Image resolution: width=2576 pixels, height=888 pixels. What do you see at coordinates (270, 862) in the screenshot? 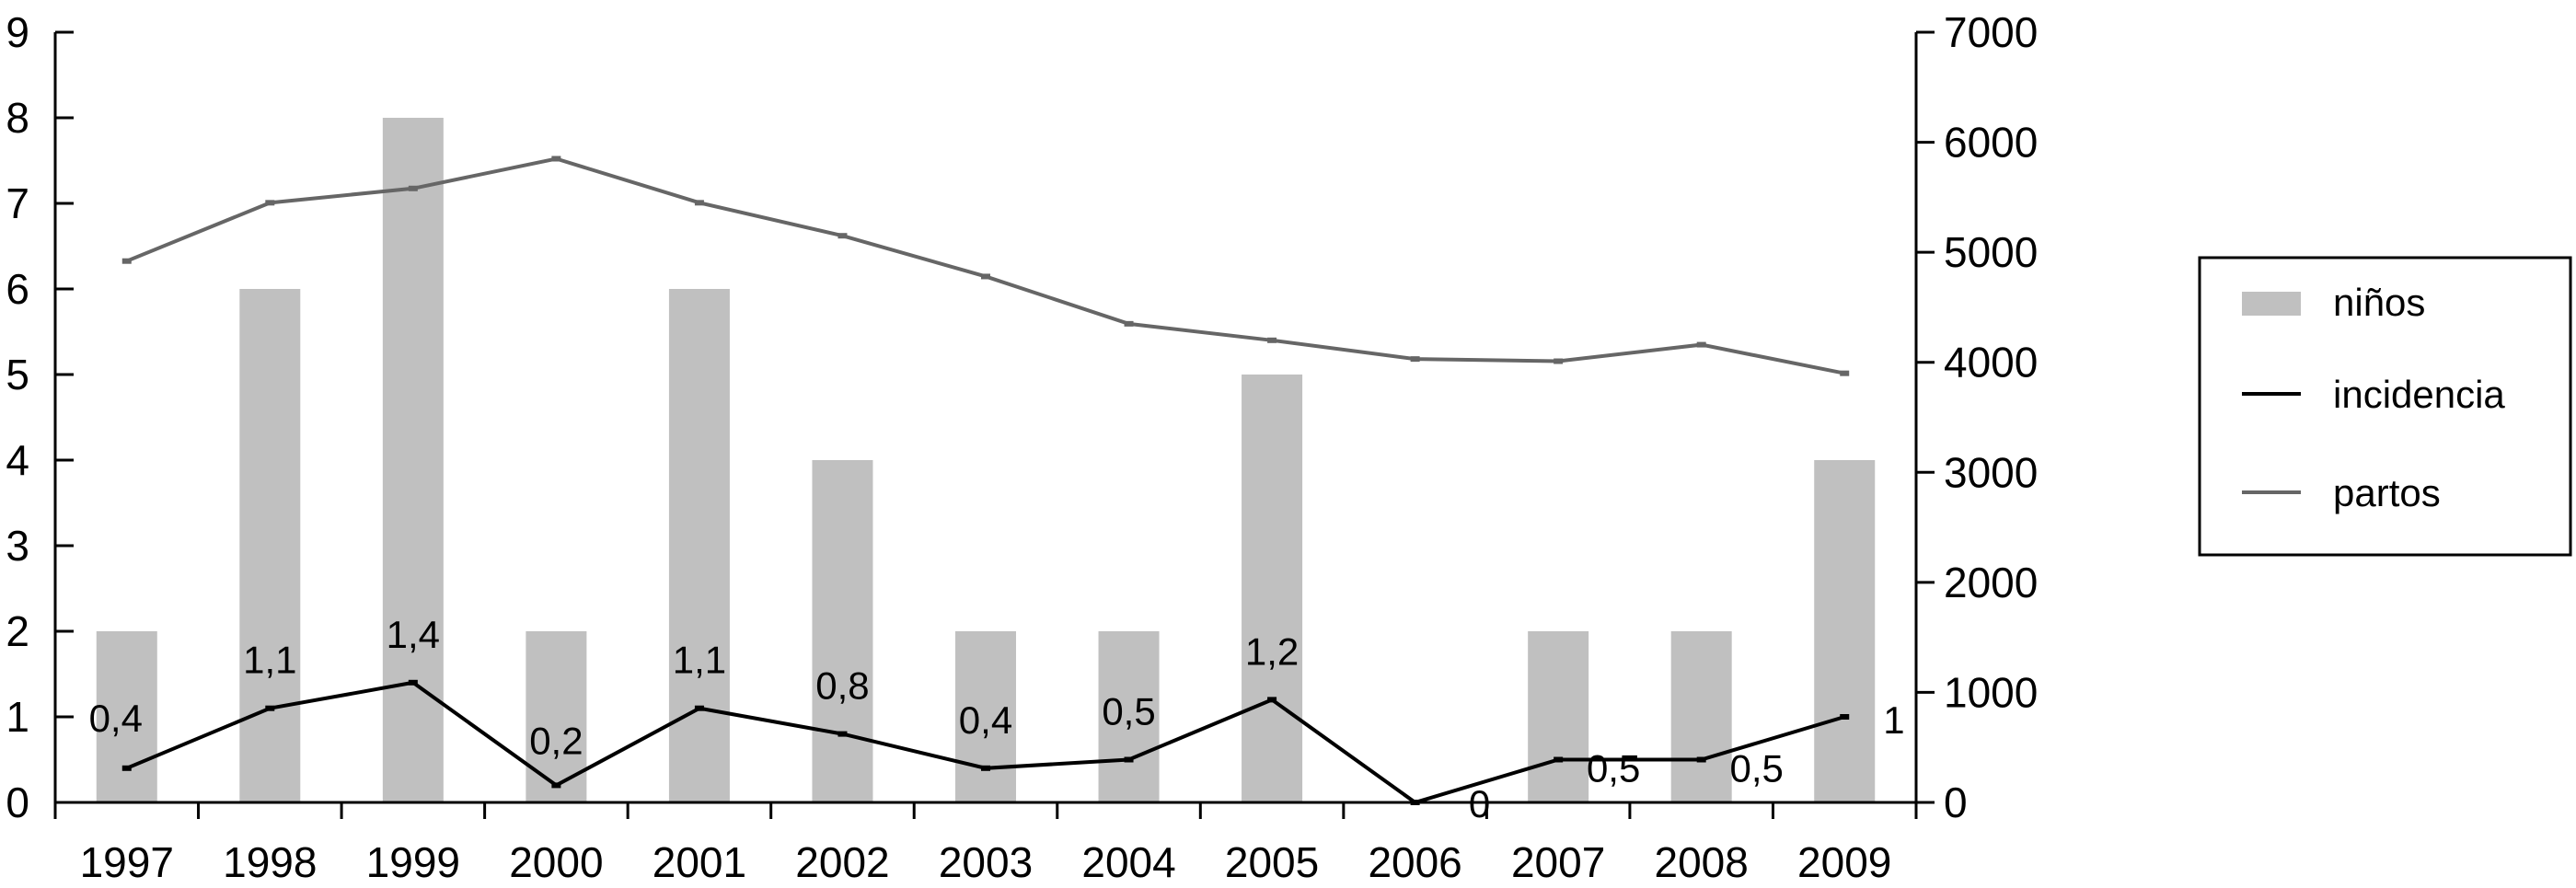
I see `x-tick-label-1998: 1998` at bounding box center [270, 862].